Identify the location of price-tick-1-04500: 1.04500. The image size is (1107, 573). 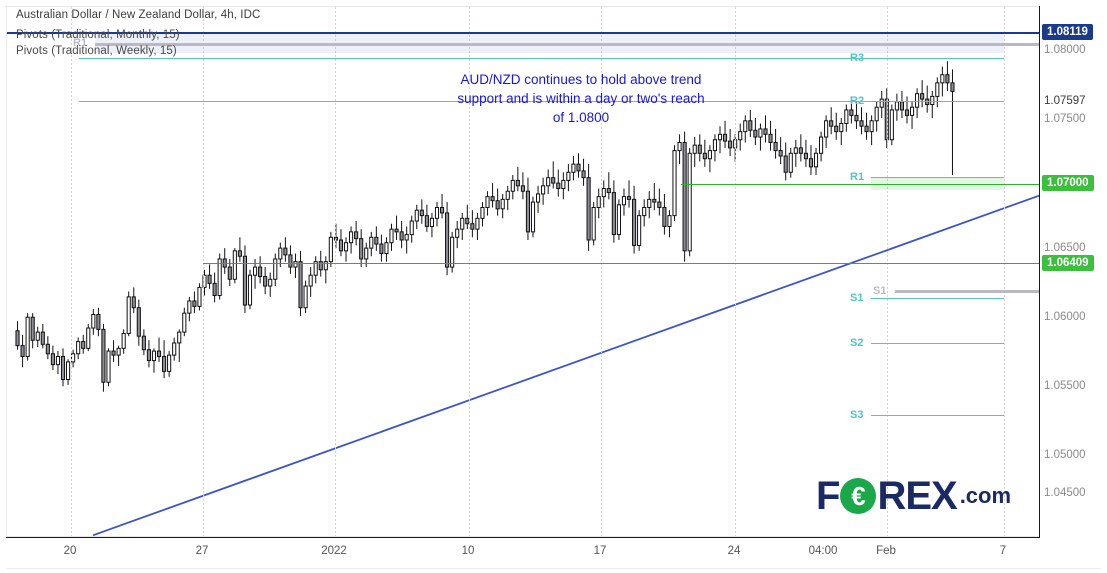
(1065, 493).